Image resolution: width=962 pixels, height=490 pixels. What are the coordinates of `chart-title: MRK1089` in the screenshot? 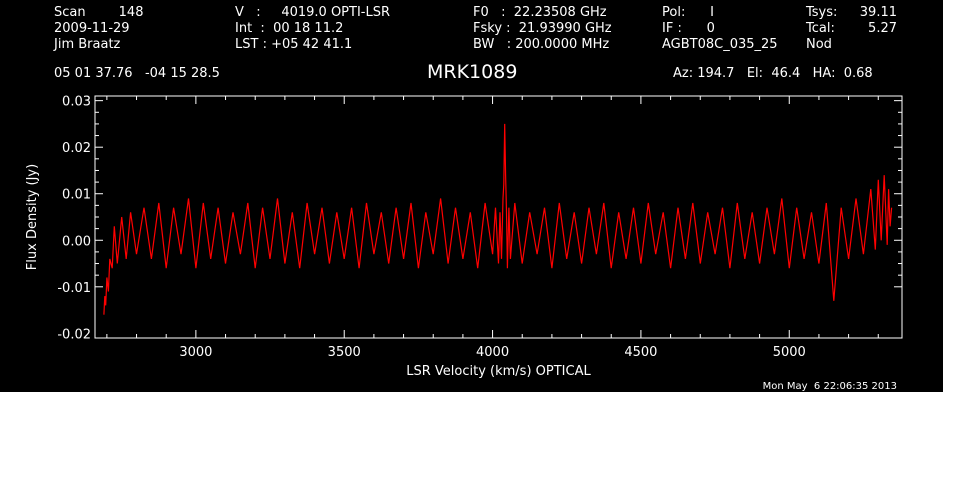 It's located at (472, 72).